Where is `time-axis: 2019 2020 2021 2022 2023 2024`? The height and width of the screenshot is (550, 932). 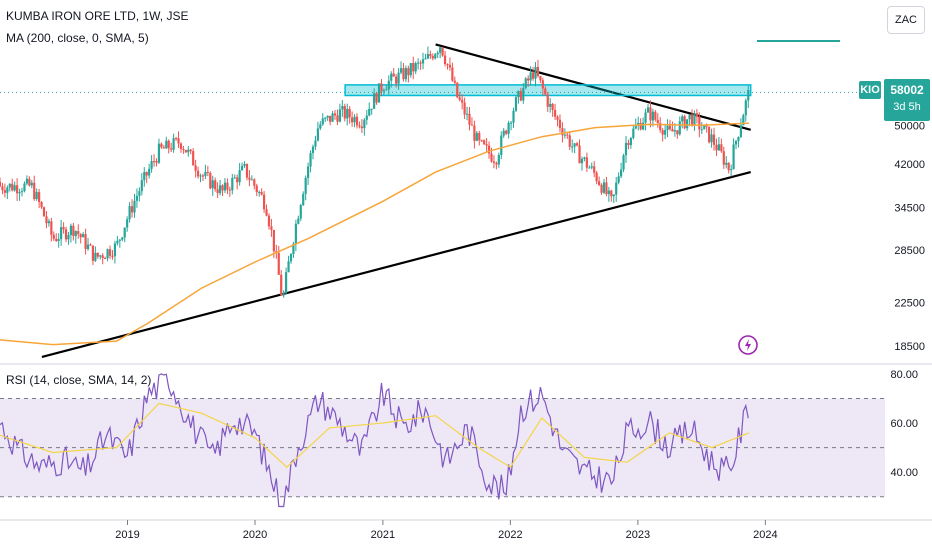
time-axis: 2019 2020 2021 2022 2023 2024 is located at coordinates (446, 530).